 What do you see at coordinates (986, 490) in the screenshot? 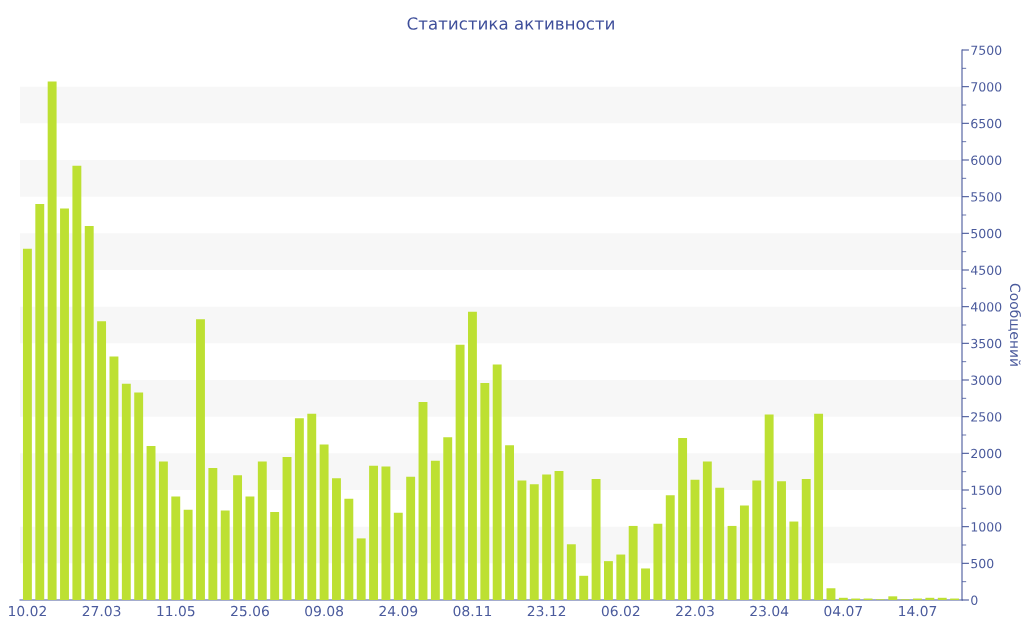
I see `y-tick-label: 1500` at bounding box center [986, 490].